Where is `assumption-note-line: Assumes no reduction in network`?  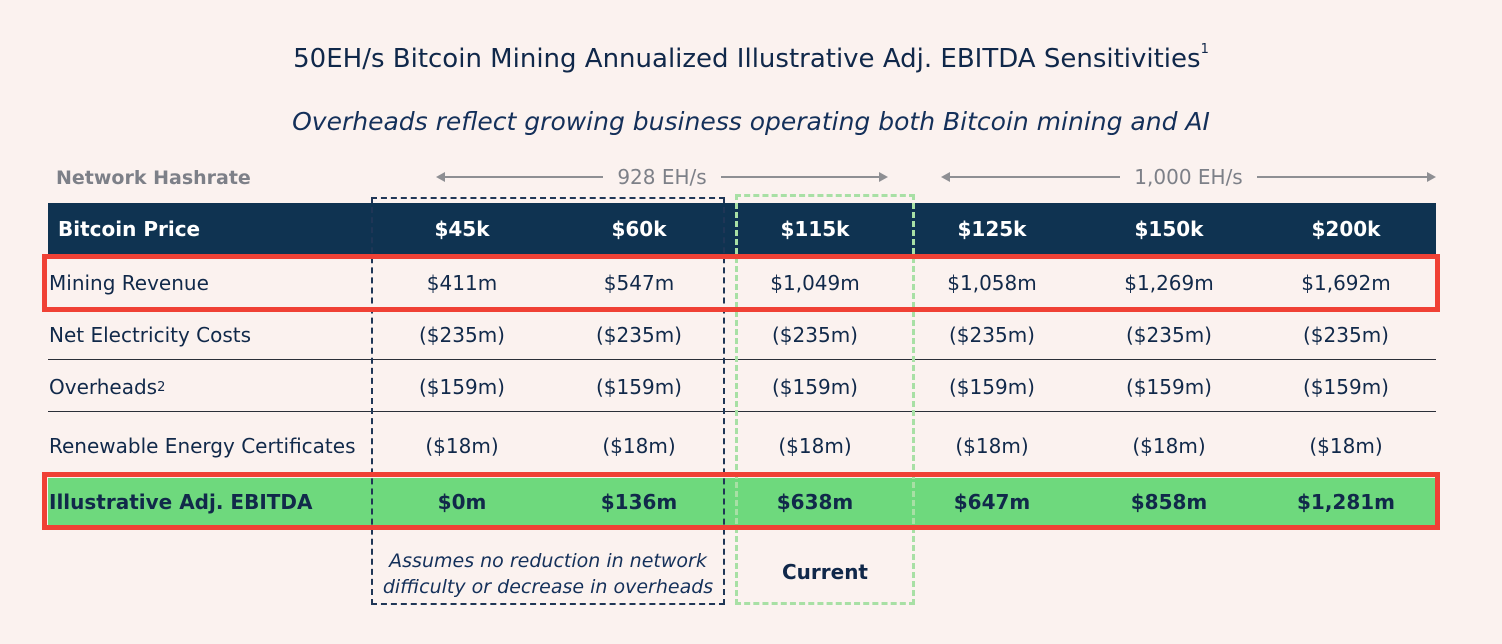 assumption-note-line: Assumes no reduction in network is located at coordinates (548, 561).